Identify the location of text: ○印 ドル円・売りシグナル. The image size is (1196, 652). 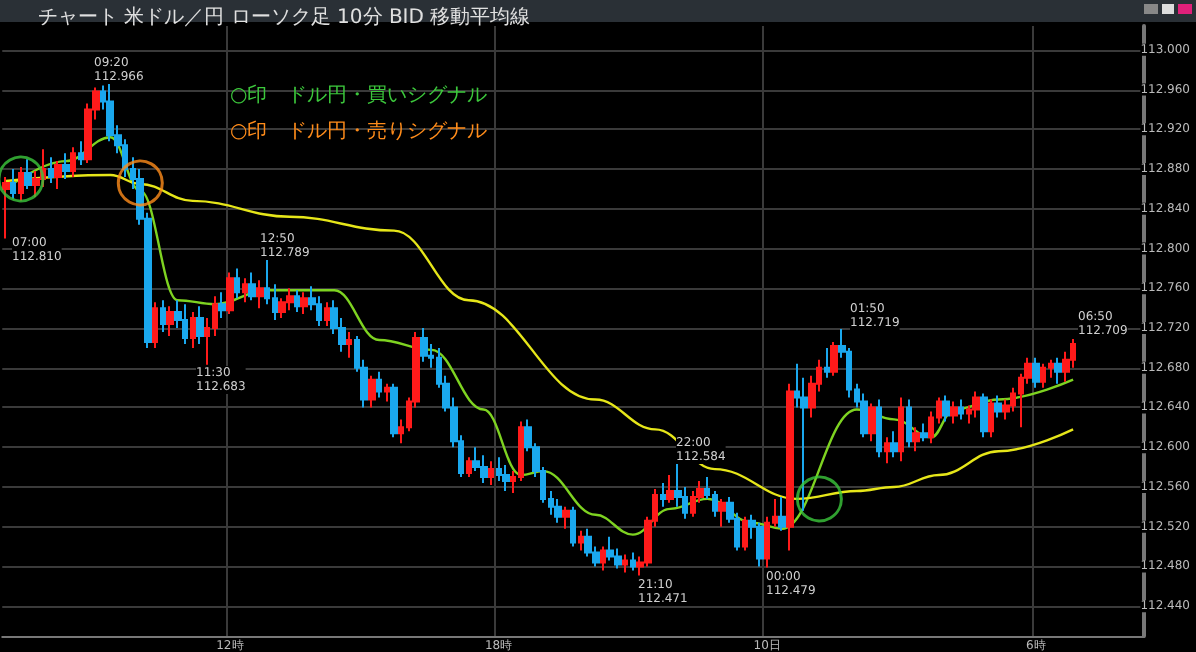
(359, 131).